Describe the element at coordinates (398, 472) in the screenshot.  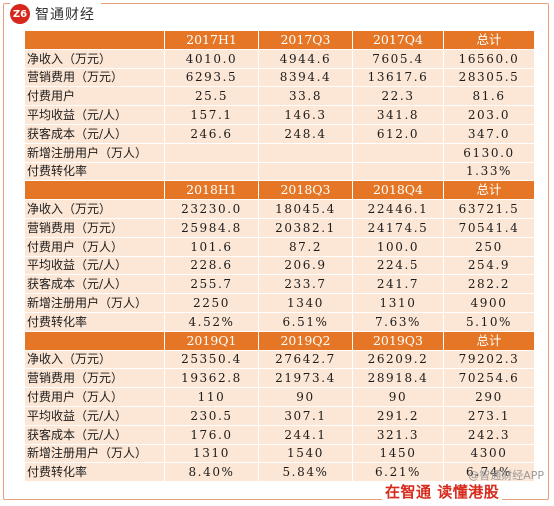
I see `data-cell: 6.21%` at that location.